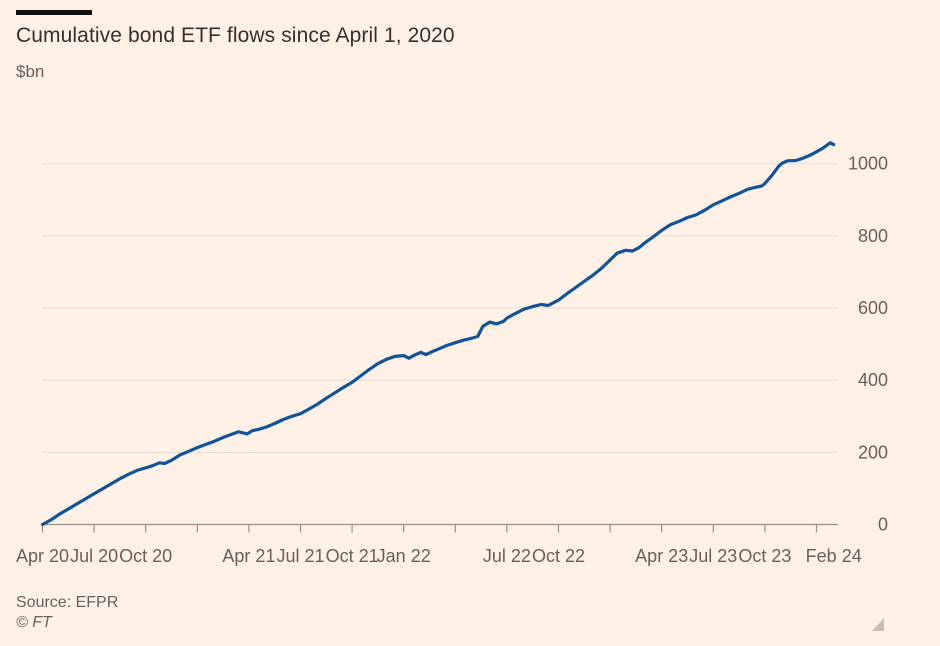  Describe the element at coordinates (873, 308) in the screenshot. I see `y-axis-tick-label: 600` at that location.